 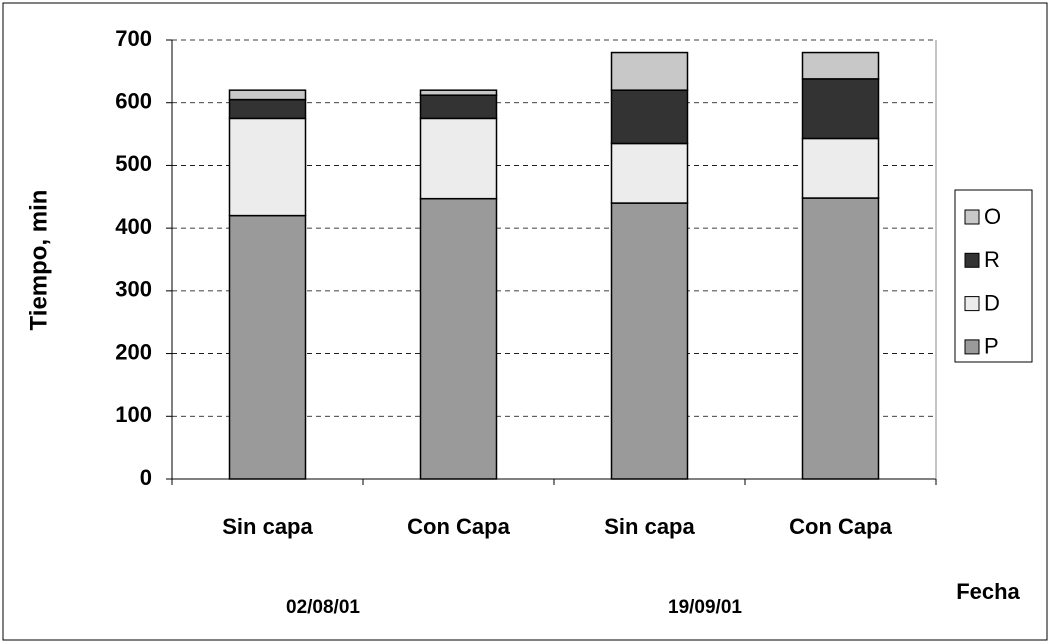 What do you see at coordinates (991, 346) in the screenshot?
I see `legend-label: P` at bounding box center [991, 346].